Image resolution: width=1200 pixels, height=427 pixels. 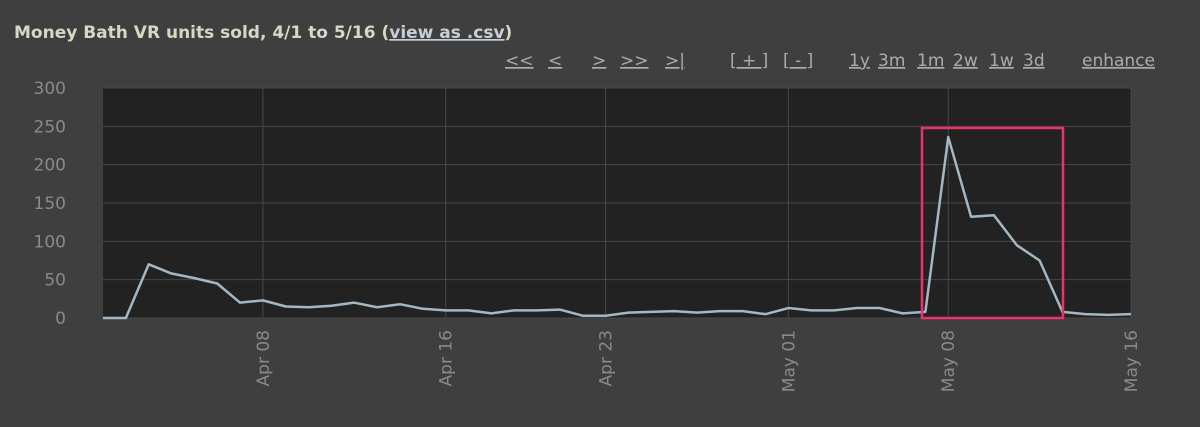 I want to click on y-tick-label: 50, so click(x=55, y=281).